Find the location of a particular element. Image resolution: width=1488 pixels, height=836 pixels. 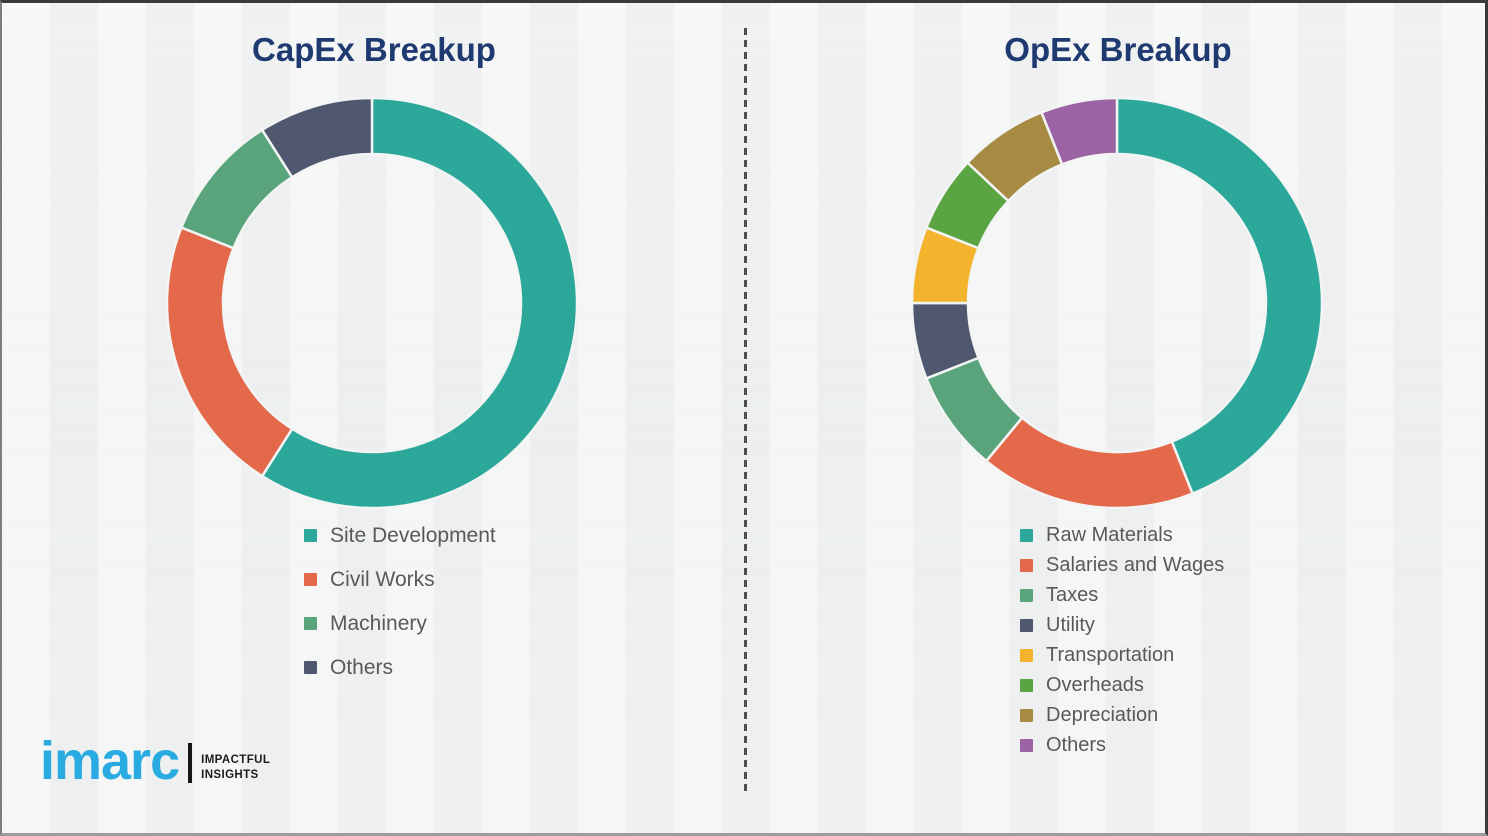

opex-donut-chart is located at coordinates (1117, 303).